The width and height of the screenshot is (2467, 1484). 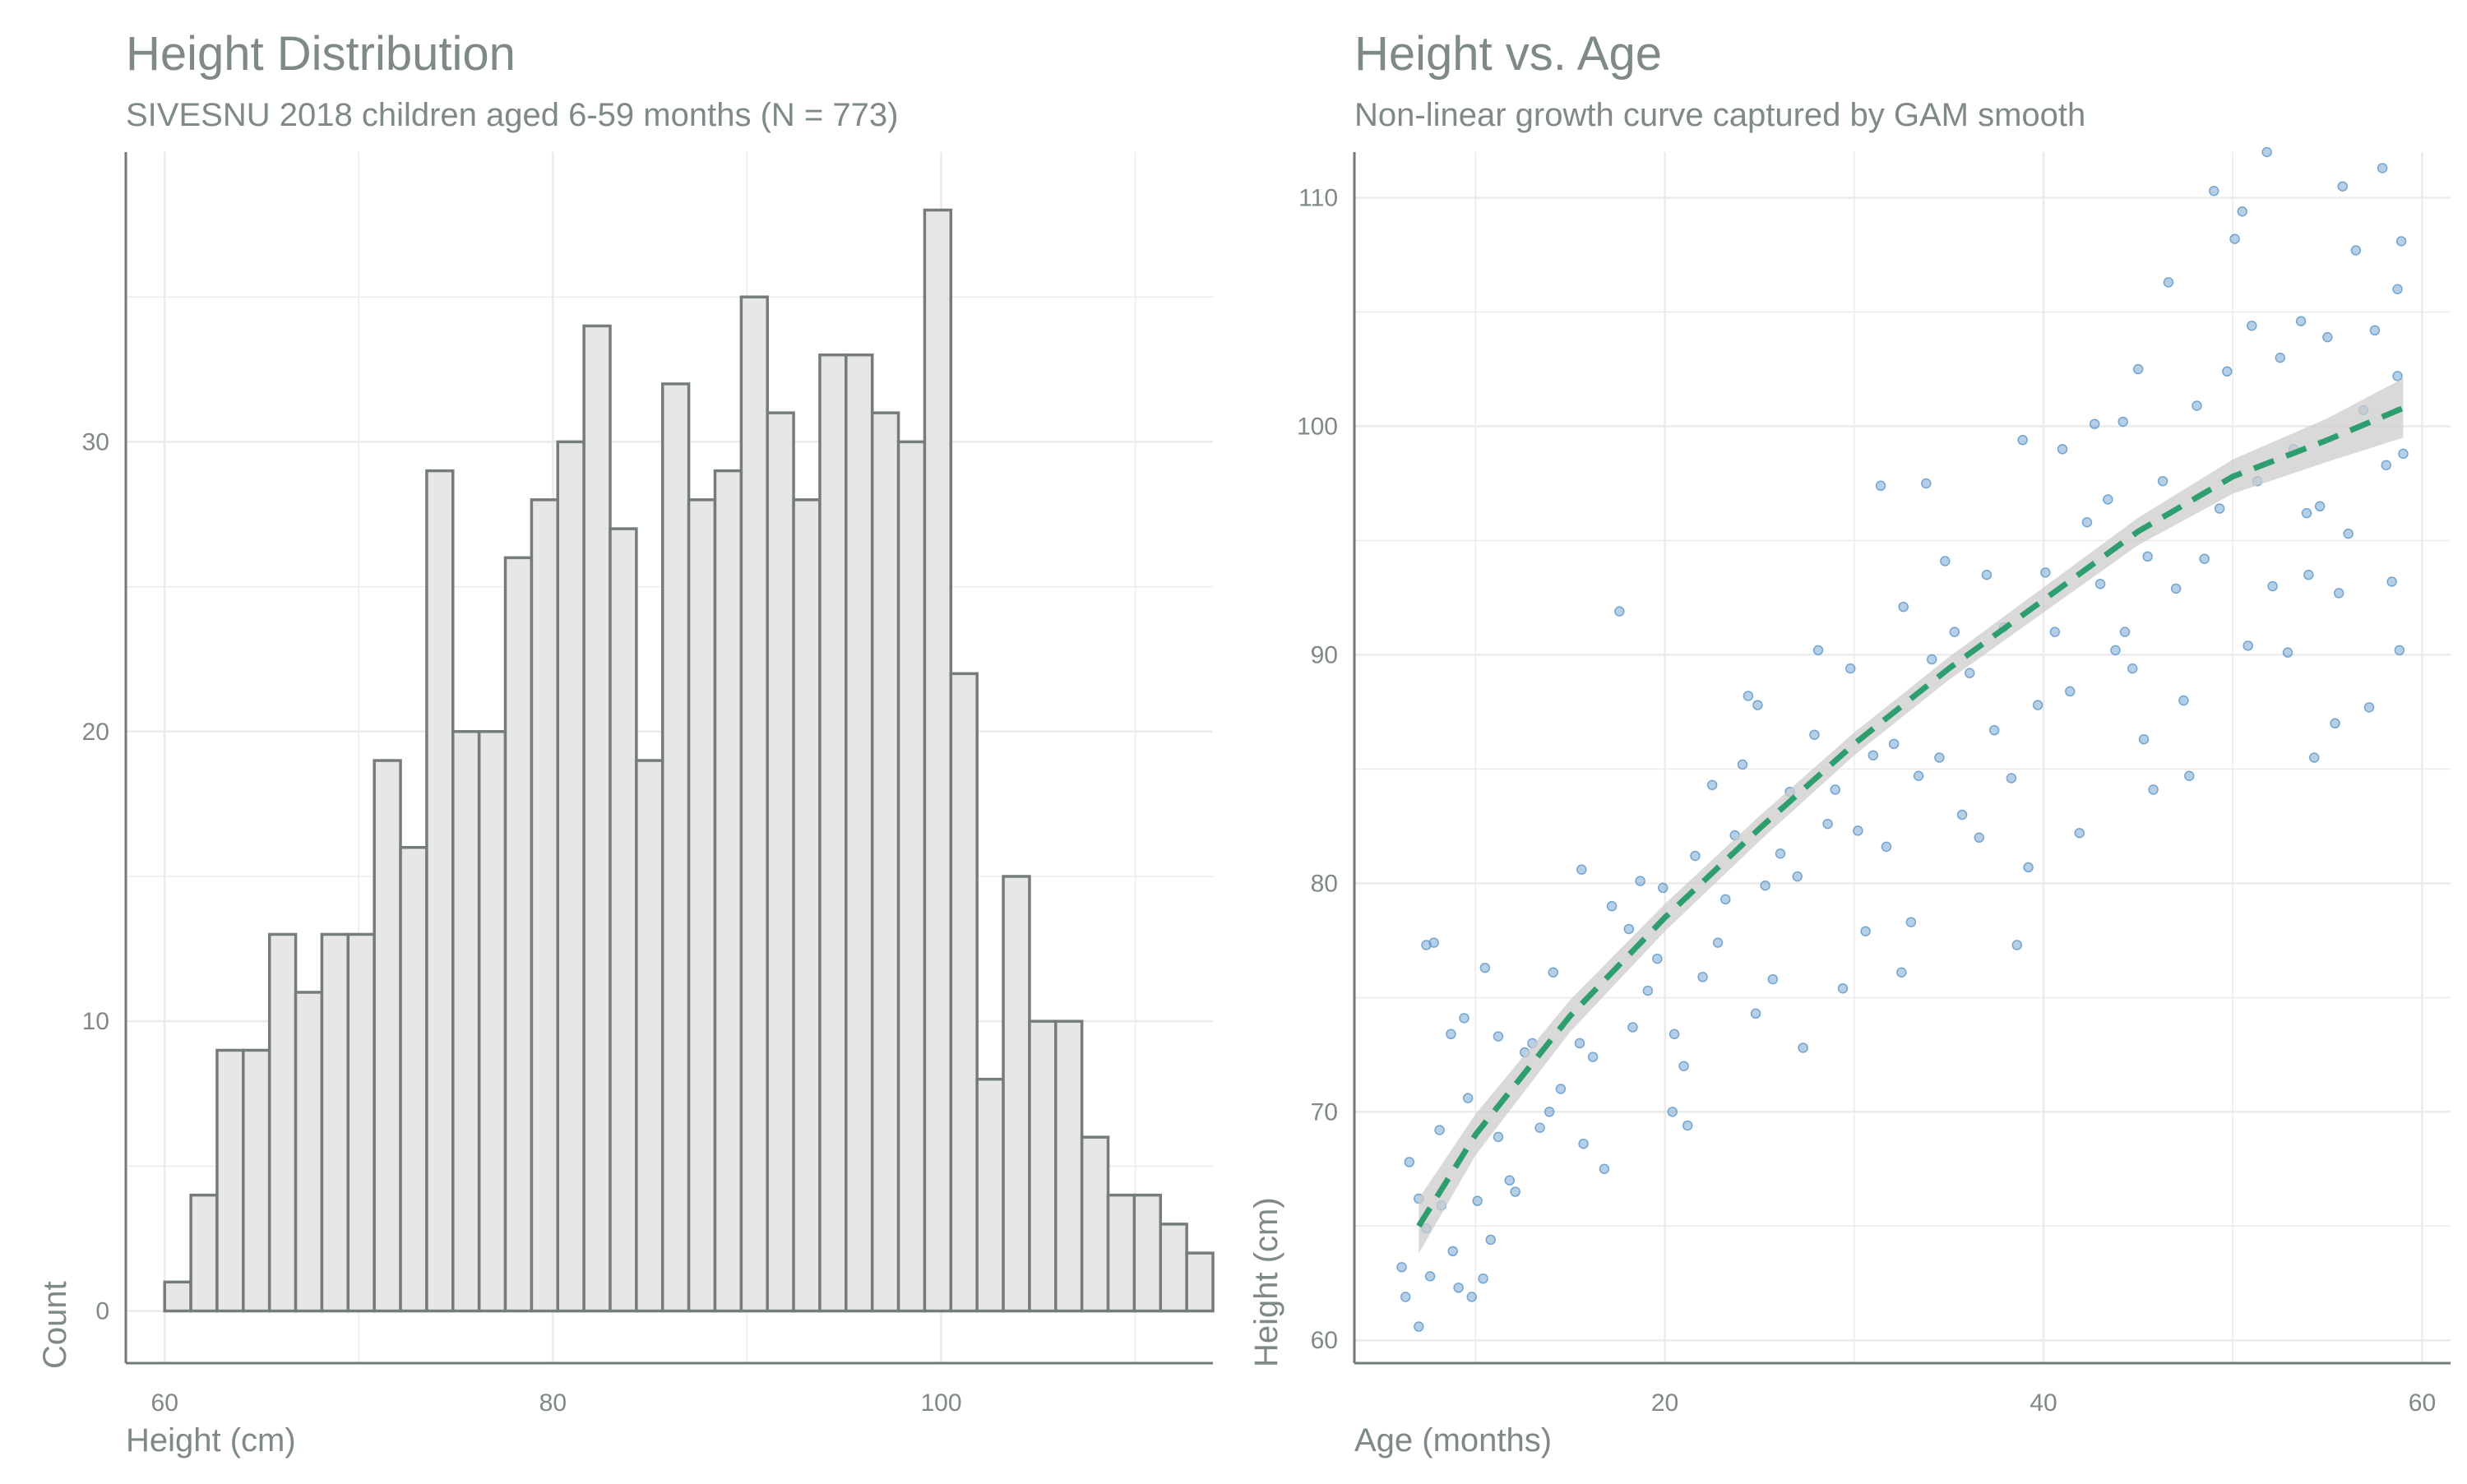 I want to click on scatter-y-tick-label: 70, so click(x=1324, y=1112).